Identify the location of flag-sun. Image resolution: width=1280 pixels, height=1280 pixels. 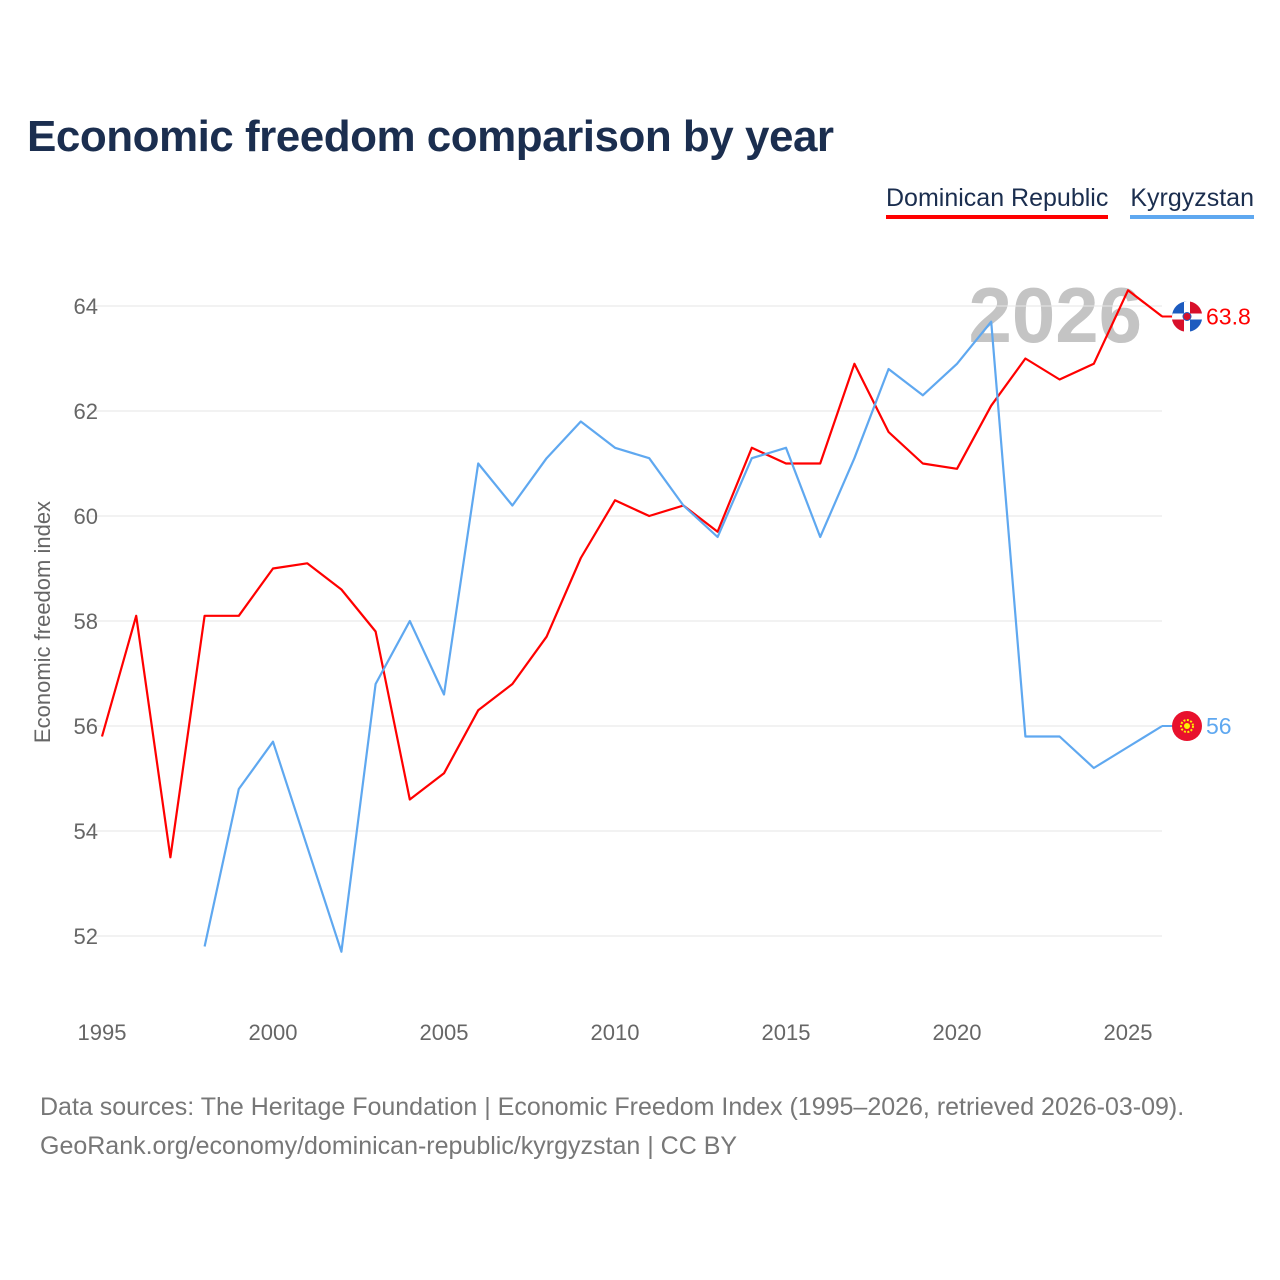
(1187, 726).